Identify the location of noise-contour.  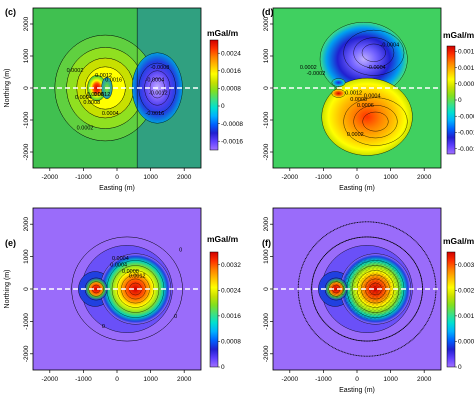
(367, 289).